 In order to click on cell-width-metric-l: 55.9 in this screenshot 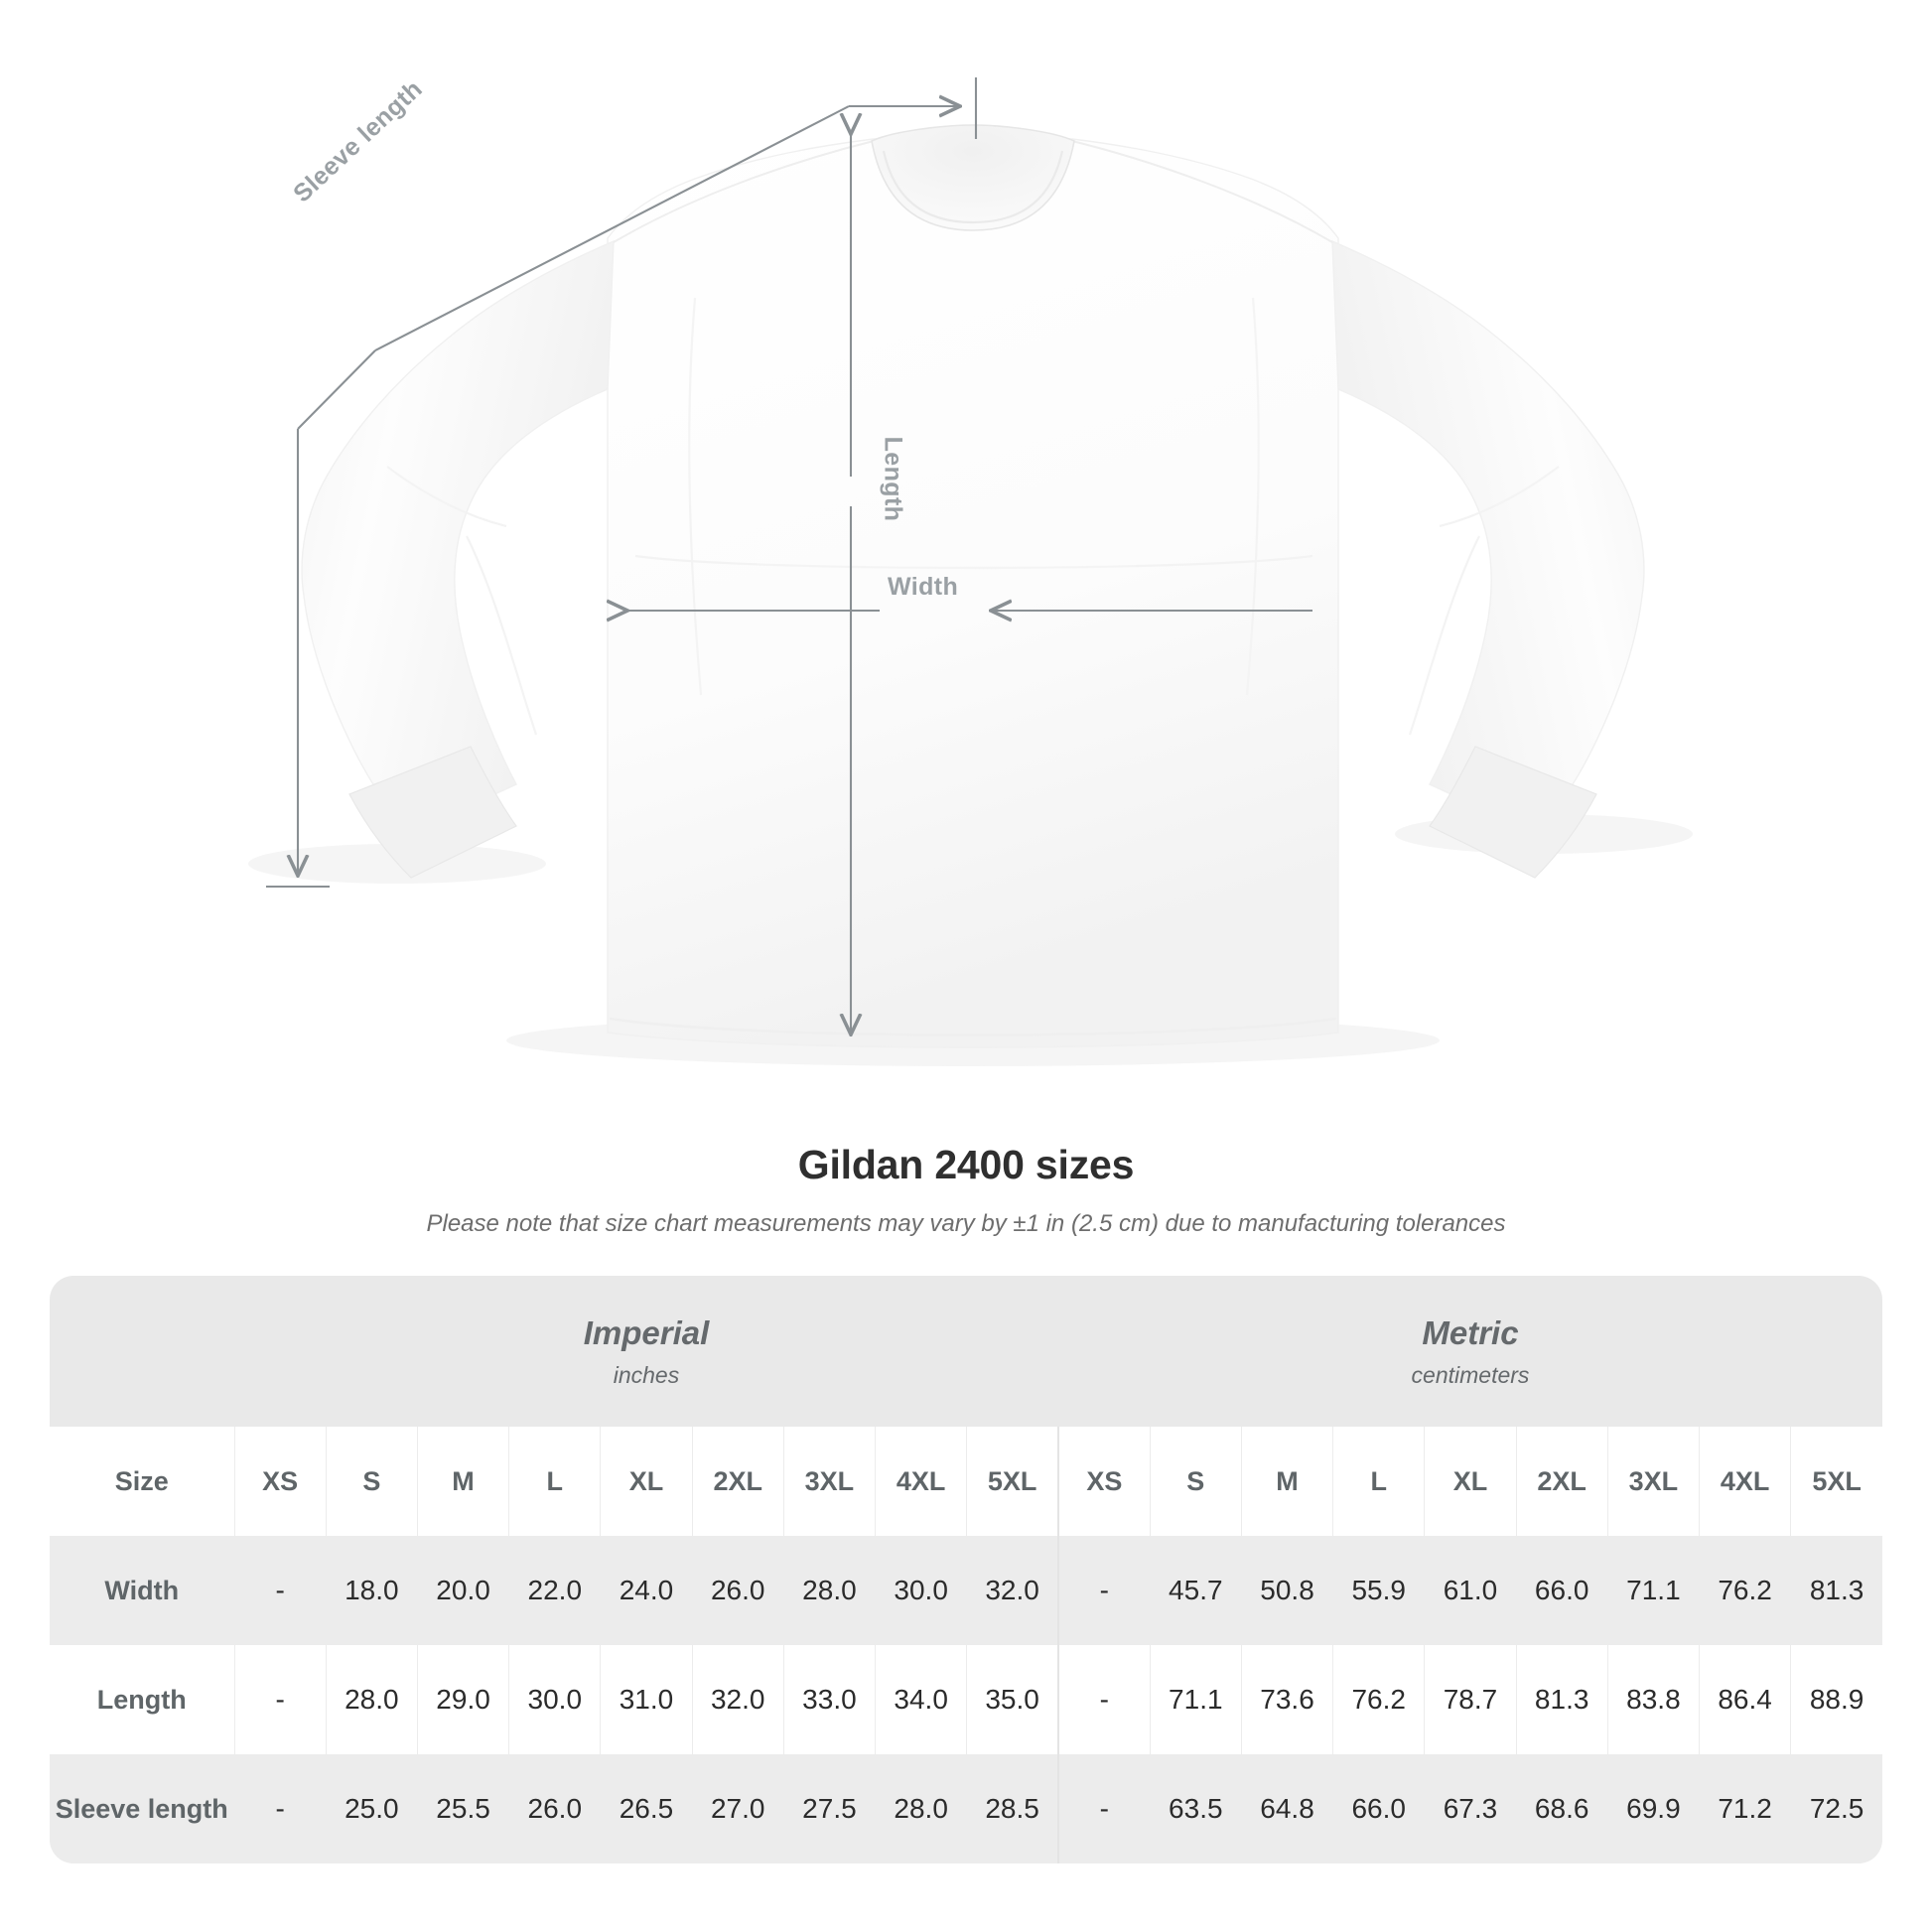, I will do `click(1379, 1591)`.